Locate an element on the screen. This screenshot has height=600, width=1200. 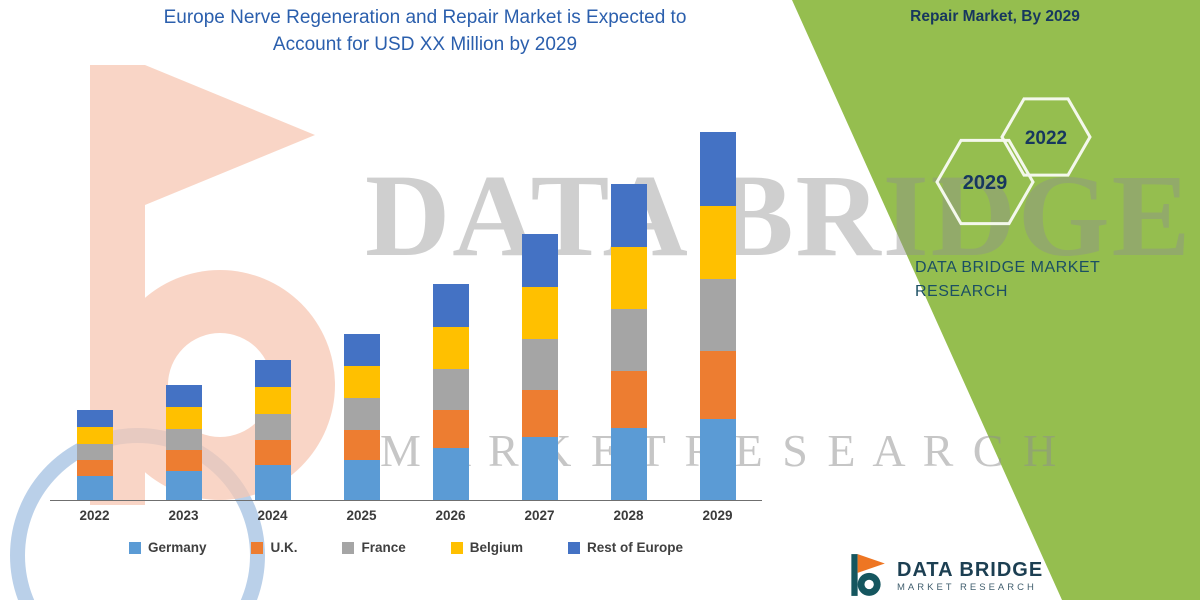
bar-segment-france-2029 is located at coordinates (717, 315).